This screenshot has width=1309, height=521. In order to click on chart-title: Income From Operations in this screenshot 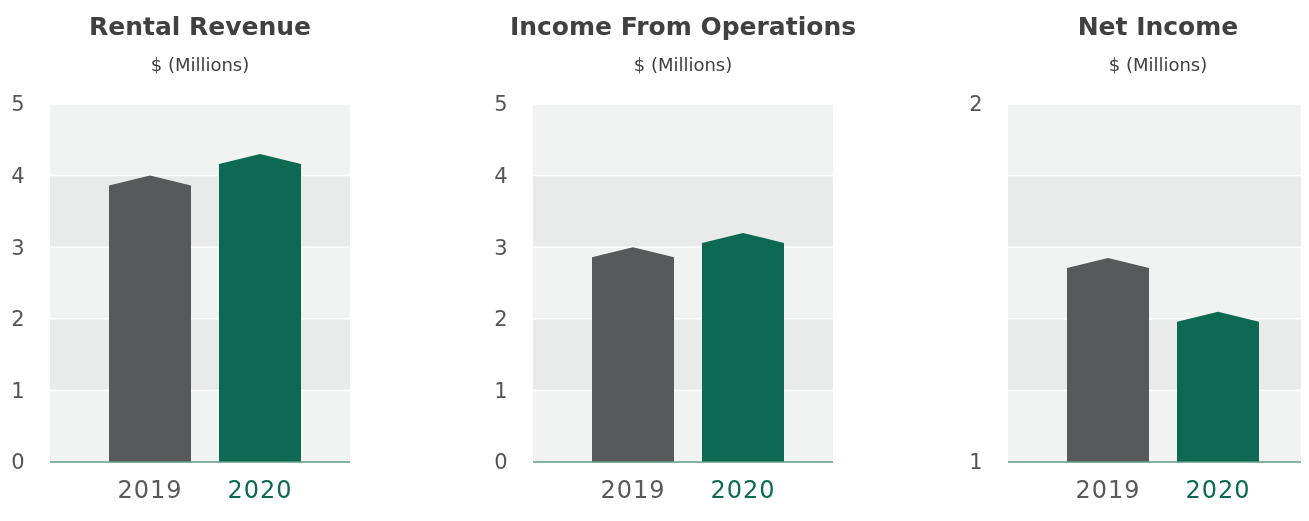, I will do `click(683, 26)`.